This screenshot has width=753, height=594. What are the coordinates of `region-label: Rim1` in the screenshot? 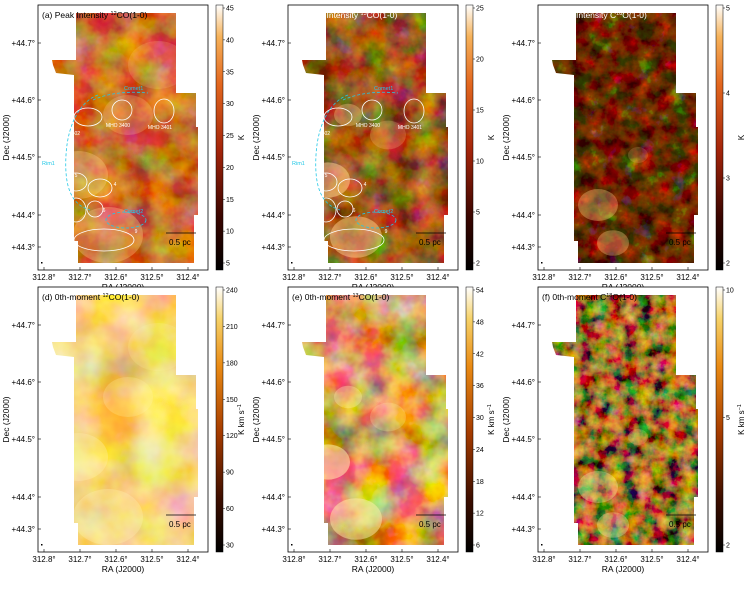 It's located at (298, 164).